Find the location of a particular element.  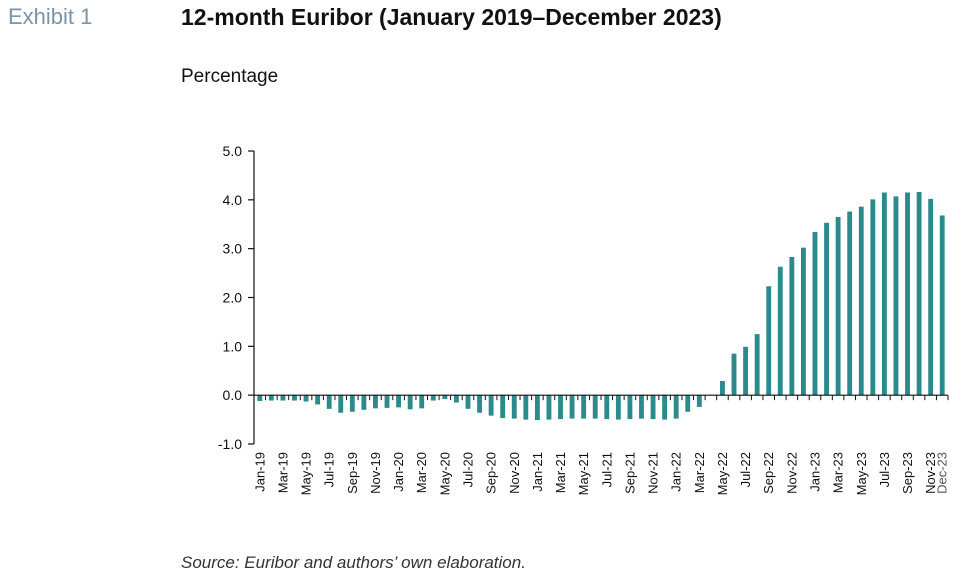

x-tick-label-Mar-23: Mar-23 is located at coordinates (838, 472).